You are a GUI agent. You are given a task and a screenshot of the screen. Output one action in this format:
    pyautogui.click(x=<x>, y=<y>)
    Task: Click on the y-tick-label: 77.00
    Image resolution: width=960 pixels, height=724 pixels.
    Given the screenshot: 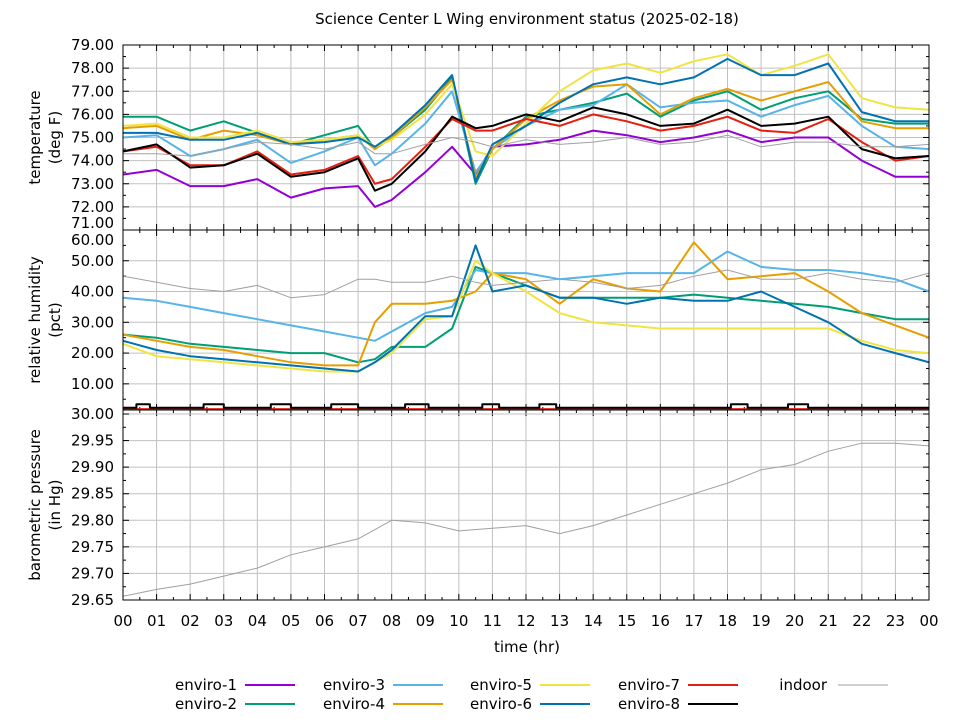 What is the action you would take?
    pyautogui.click(x=92, y=91)
    